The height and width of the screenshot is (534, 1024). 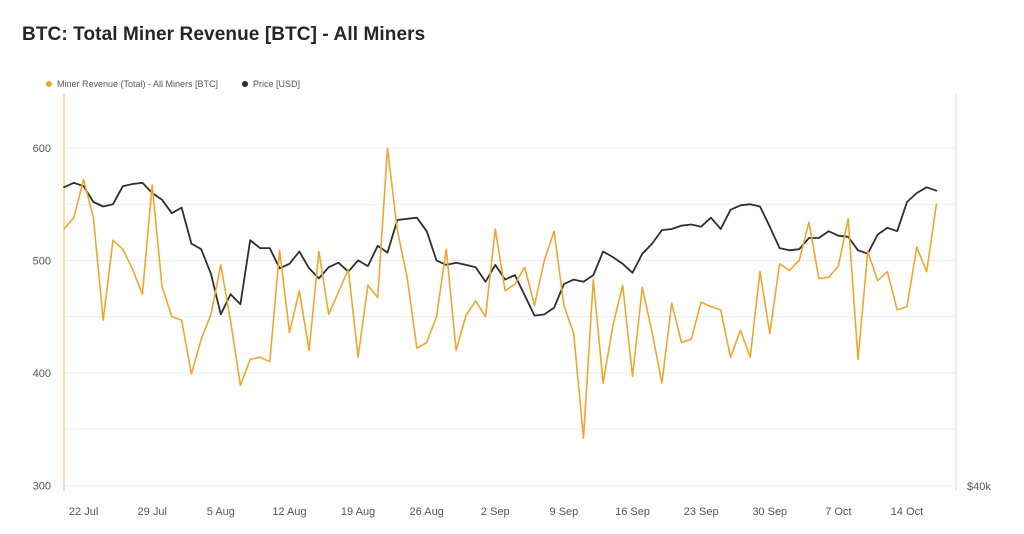 What do you see at coordinates (289, 512) in the screenshot?
I see `x-tick-label: 12 Aug` at bounding box center [289, 512].